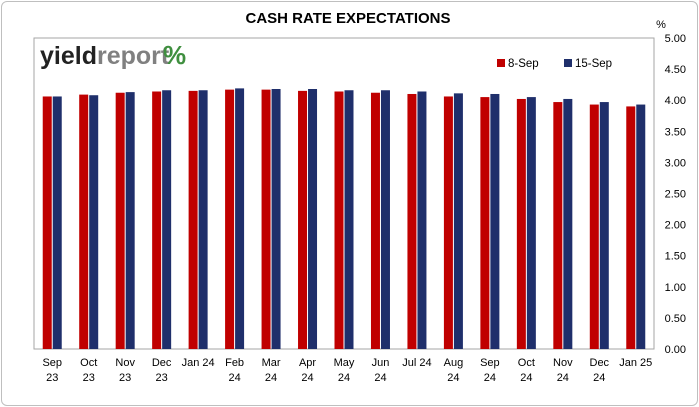 This screenshot has height=407, width=699. Describe the element at coordinates (501, 63) in the screenshot. I see `legend-swatch-8-sep` at that location.